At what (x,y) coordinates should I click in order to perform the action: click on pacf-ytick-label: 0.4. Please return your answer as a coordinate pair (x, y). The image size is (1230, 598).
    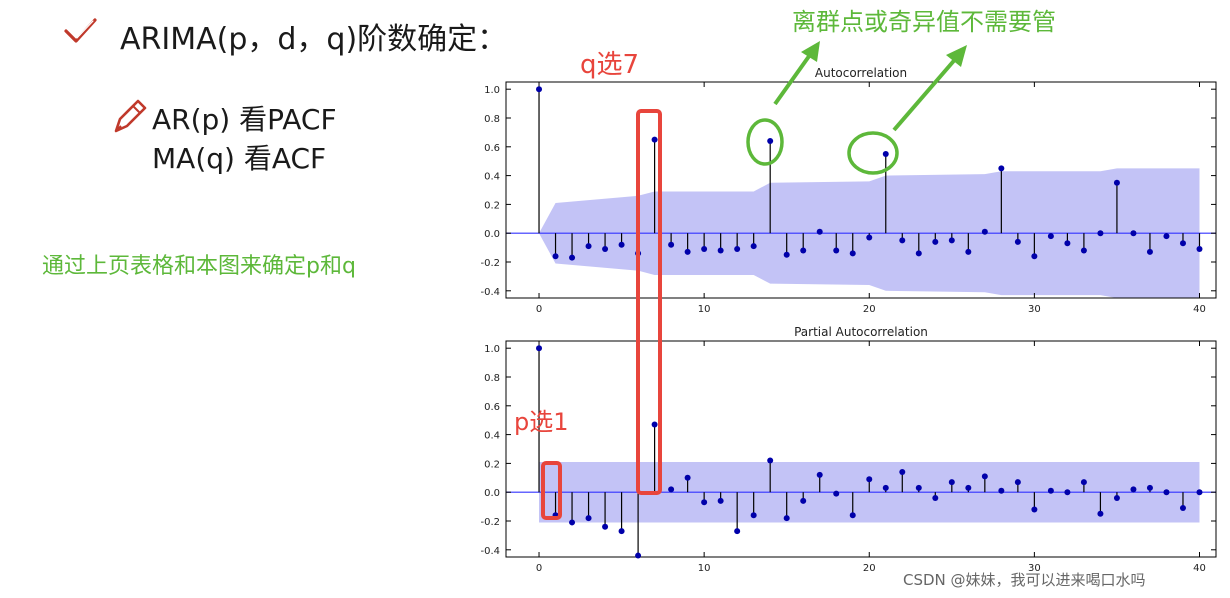
    Looking at the image, I should click on (492, 436).